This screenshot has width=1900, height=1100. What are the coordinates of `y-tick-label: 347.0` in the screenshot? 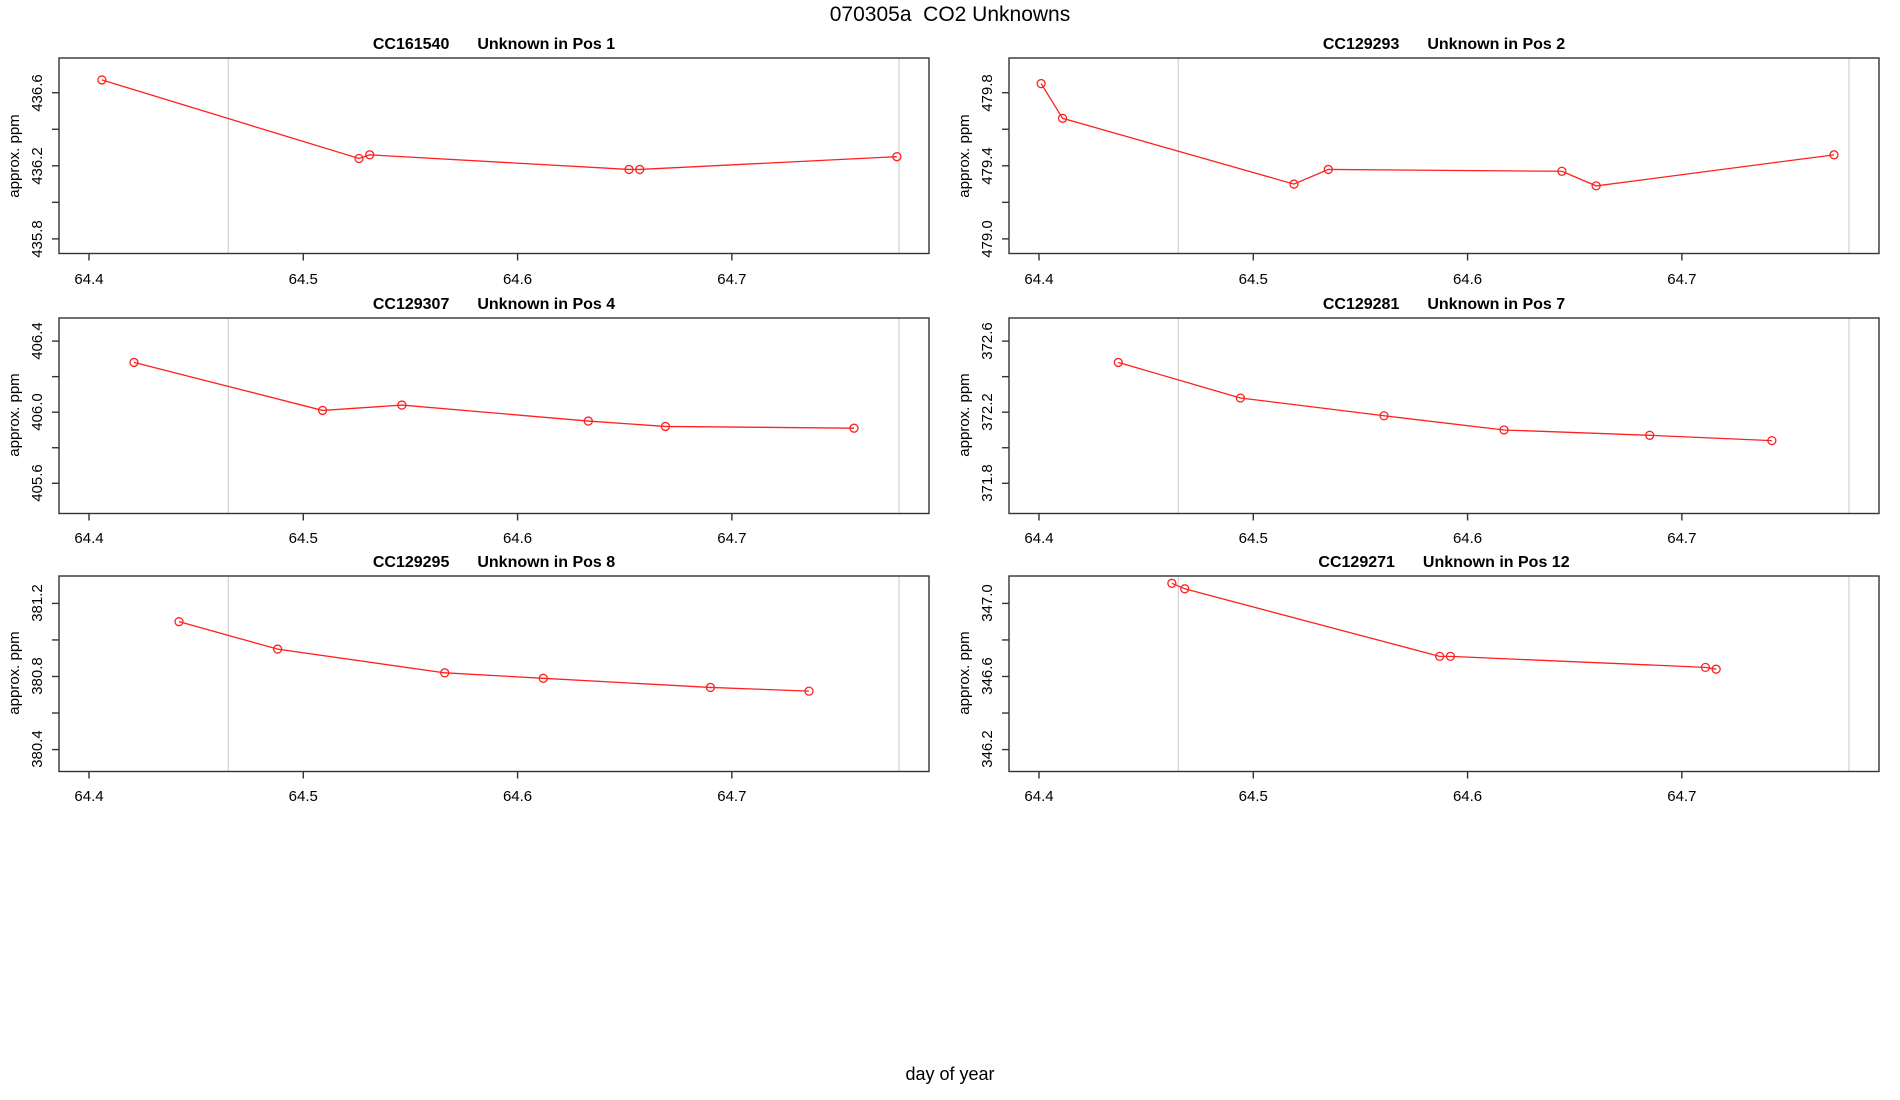 It's located at (987, 603).